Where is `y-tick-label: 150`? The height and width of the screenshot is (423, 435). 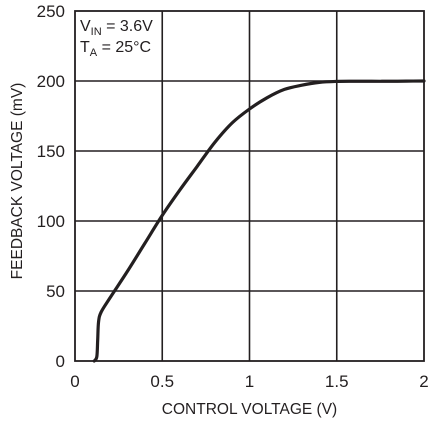
y-tick-label: 150 is located at coordinates (51, 151).